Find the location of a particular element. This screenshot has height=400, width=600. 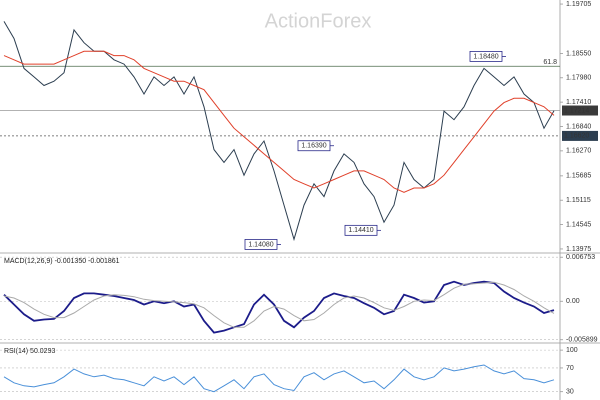

y-tick-label: 1.13975 is located at coordinates (578, 249).